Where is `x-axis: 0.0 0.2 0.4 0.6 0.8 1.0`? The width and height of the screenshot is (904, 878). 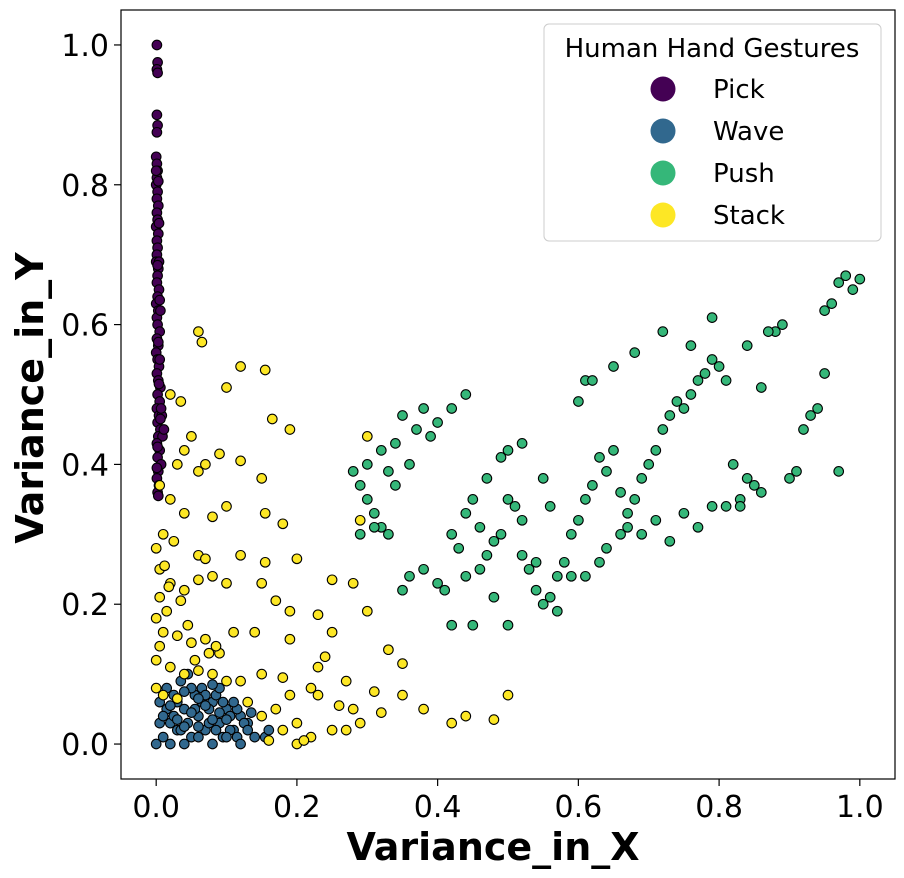 x-axis: 0.0 0.2 0.4 0.6 0.8 1.0 is located at coordinates (508, 802).